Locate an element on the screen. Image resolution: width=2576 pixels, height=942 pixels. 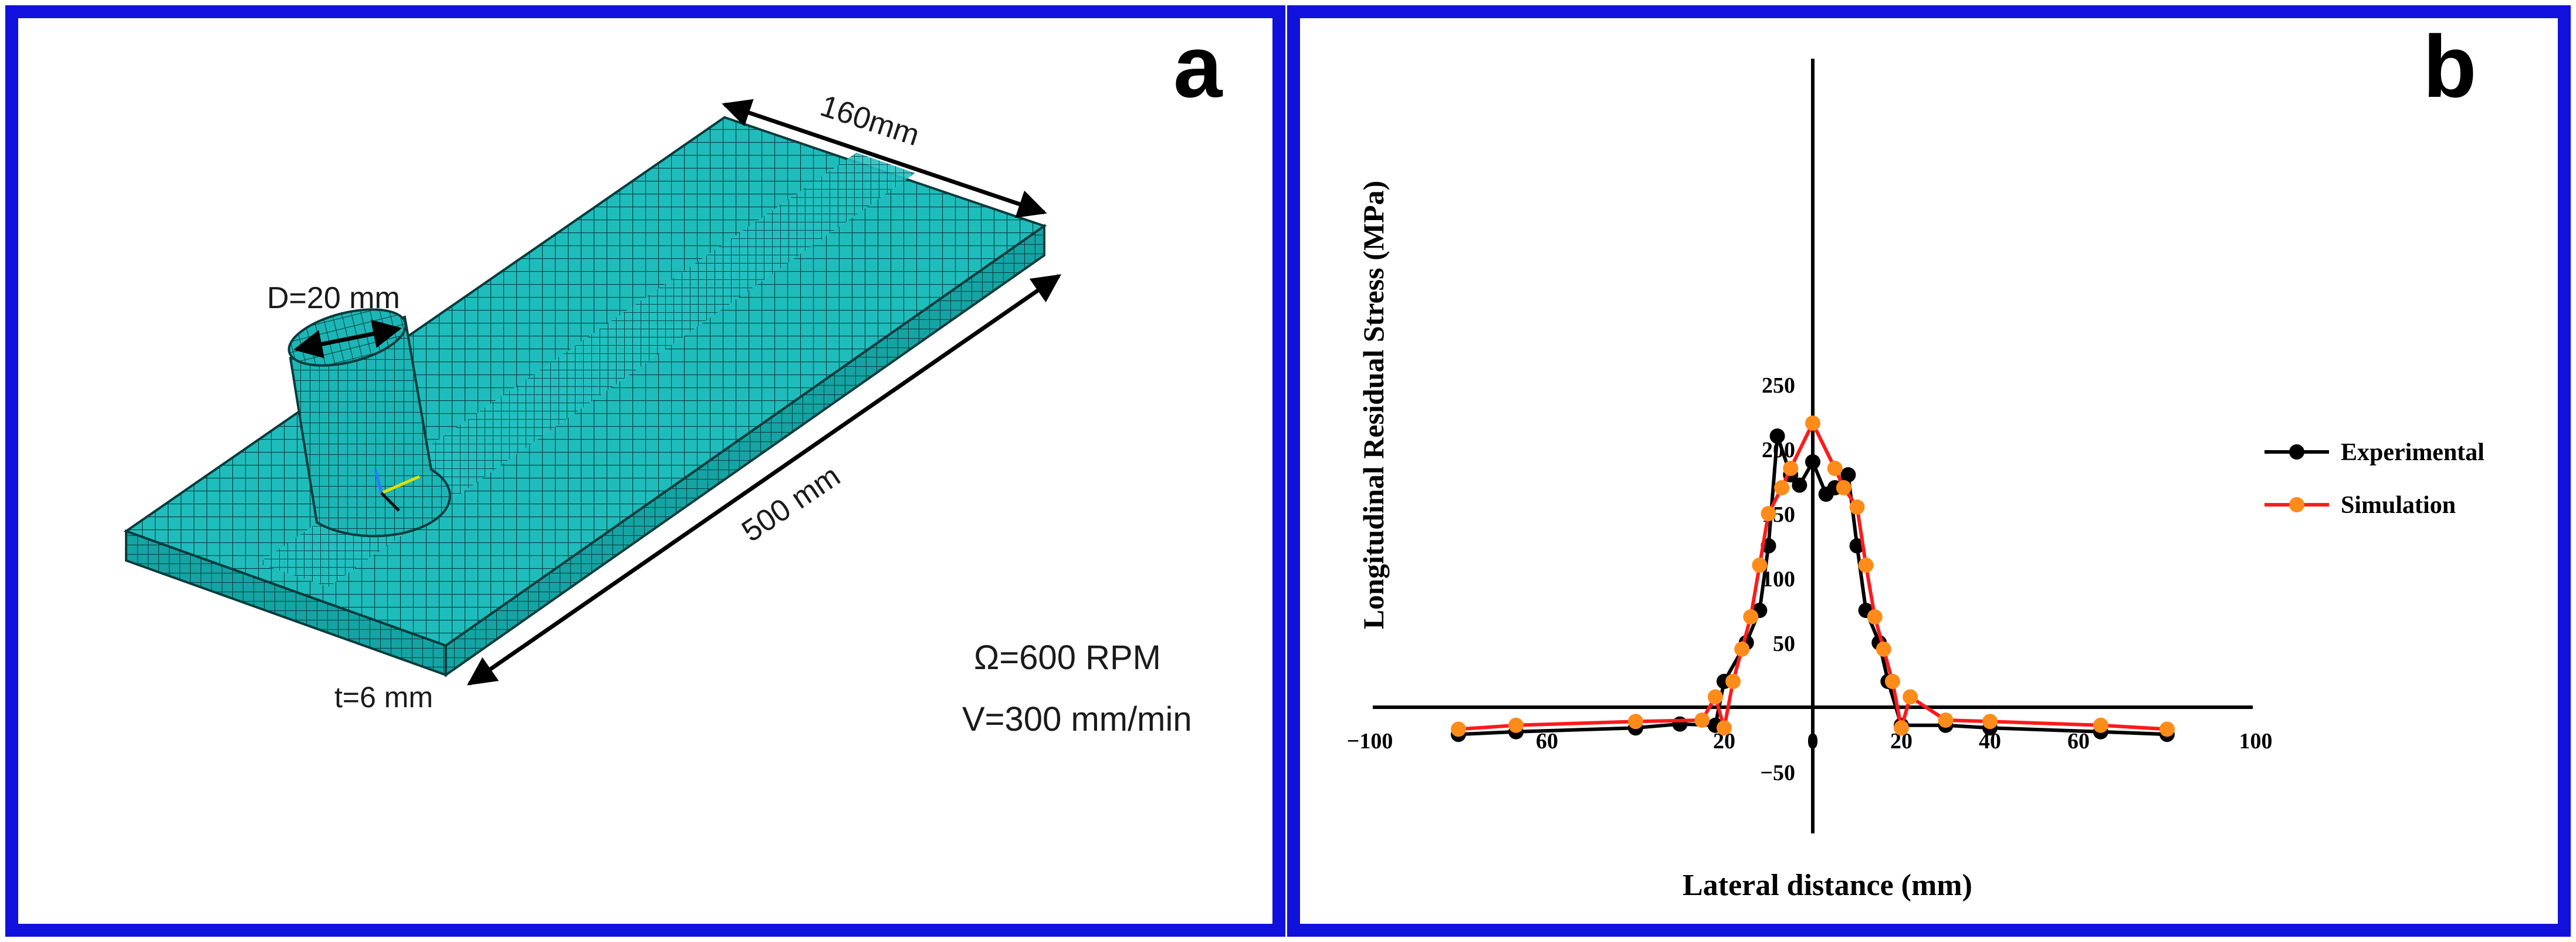
diameter-arrow is located at coordinates (347, 339).